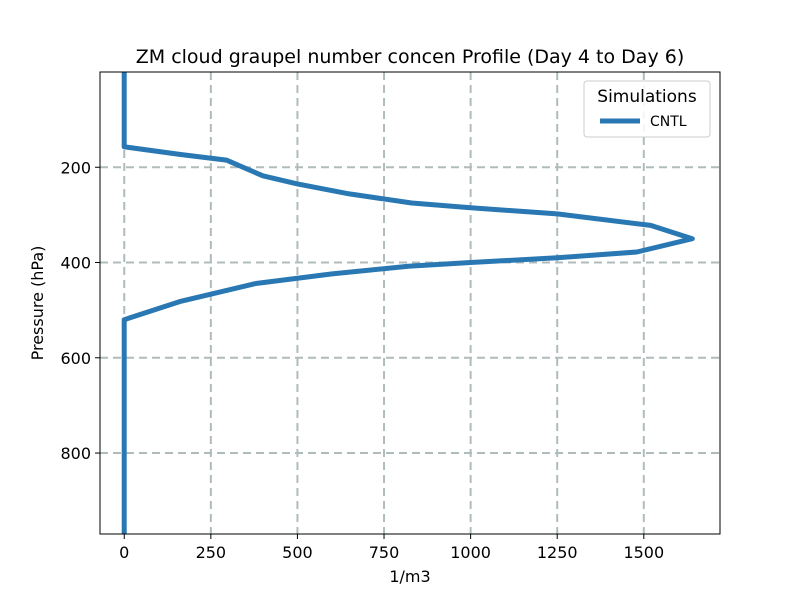 The image size is (800, 600). What do you see at coordinates (211, 552) in the screenshot?
I see `x-tick-label: 250` at bounding box center [211, 552].